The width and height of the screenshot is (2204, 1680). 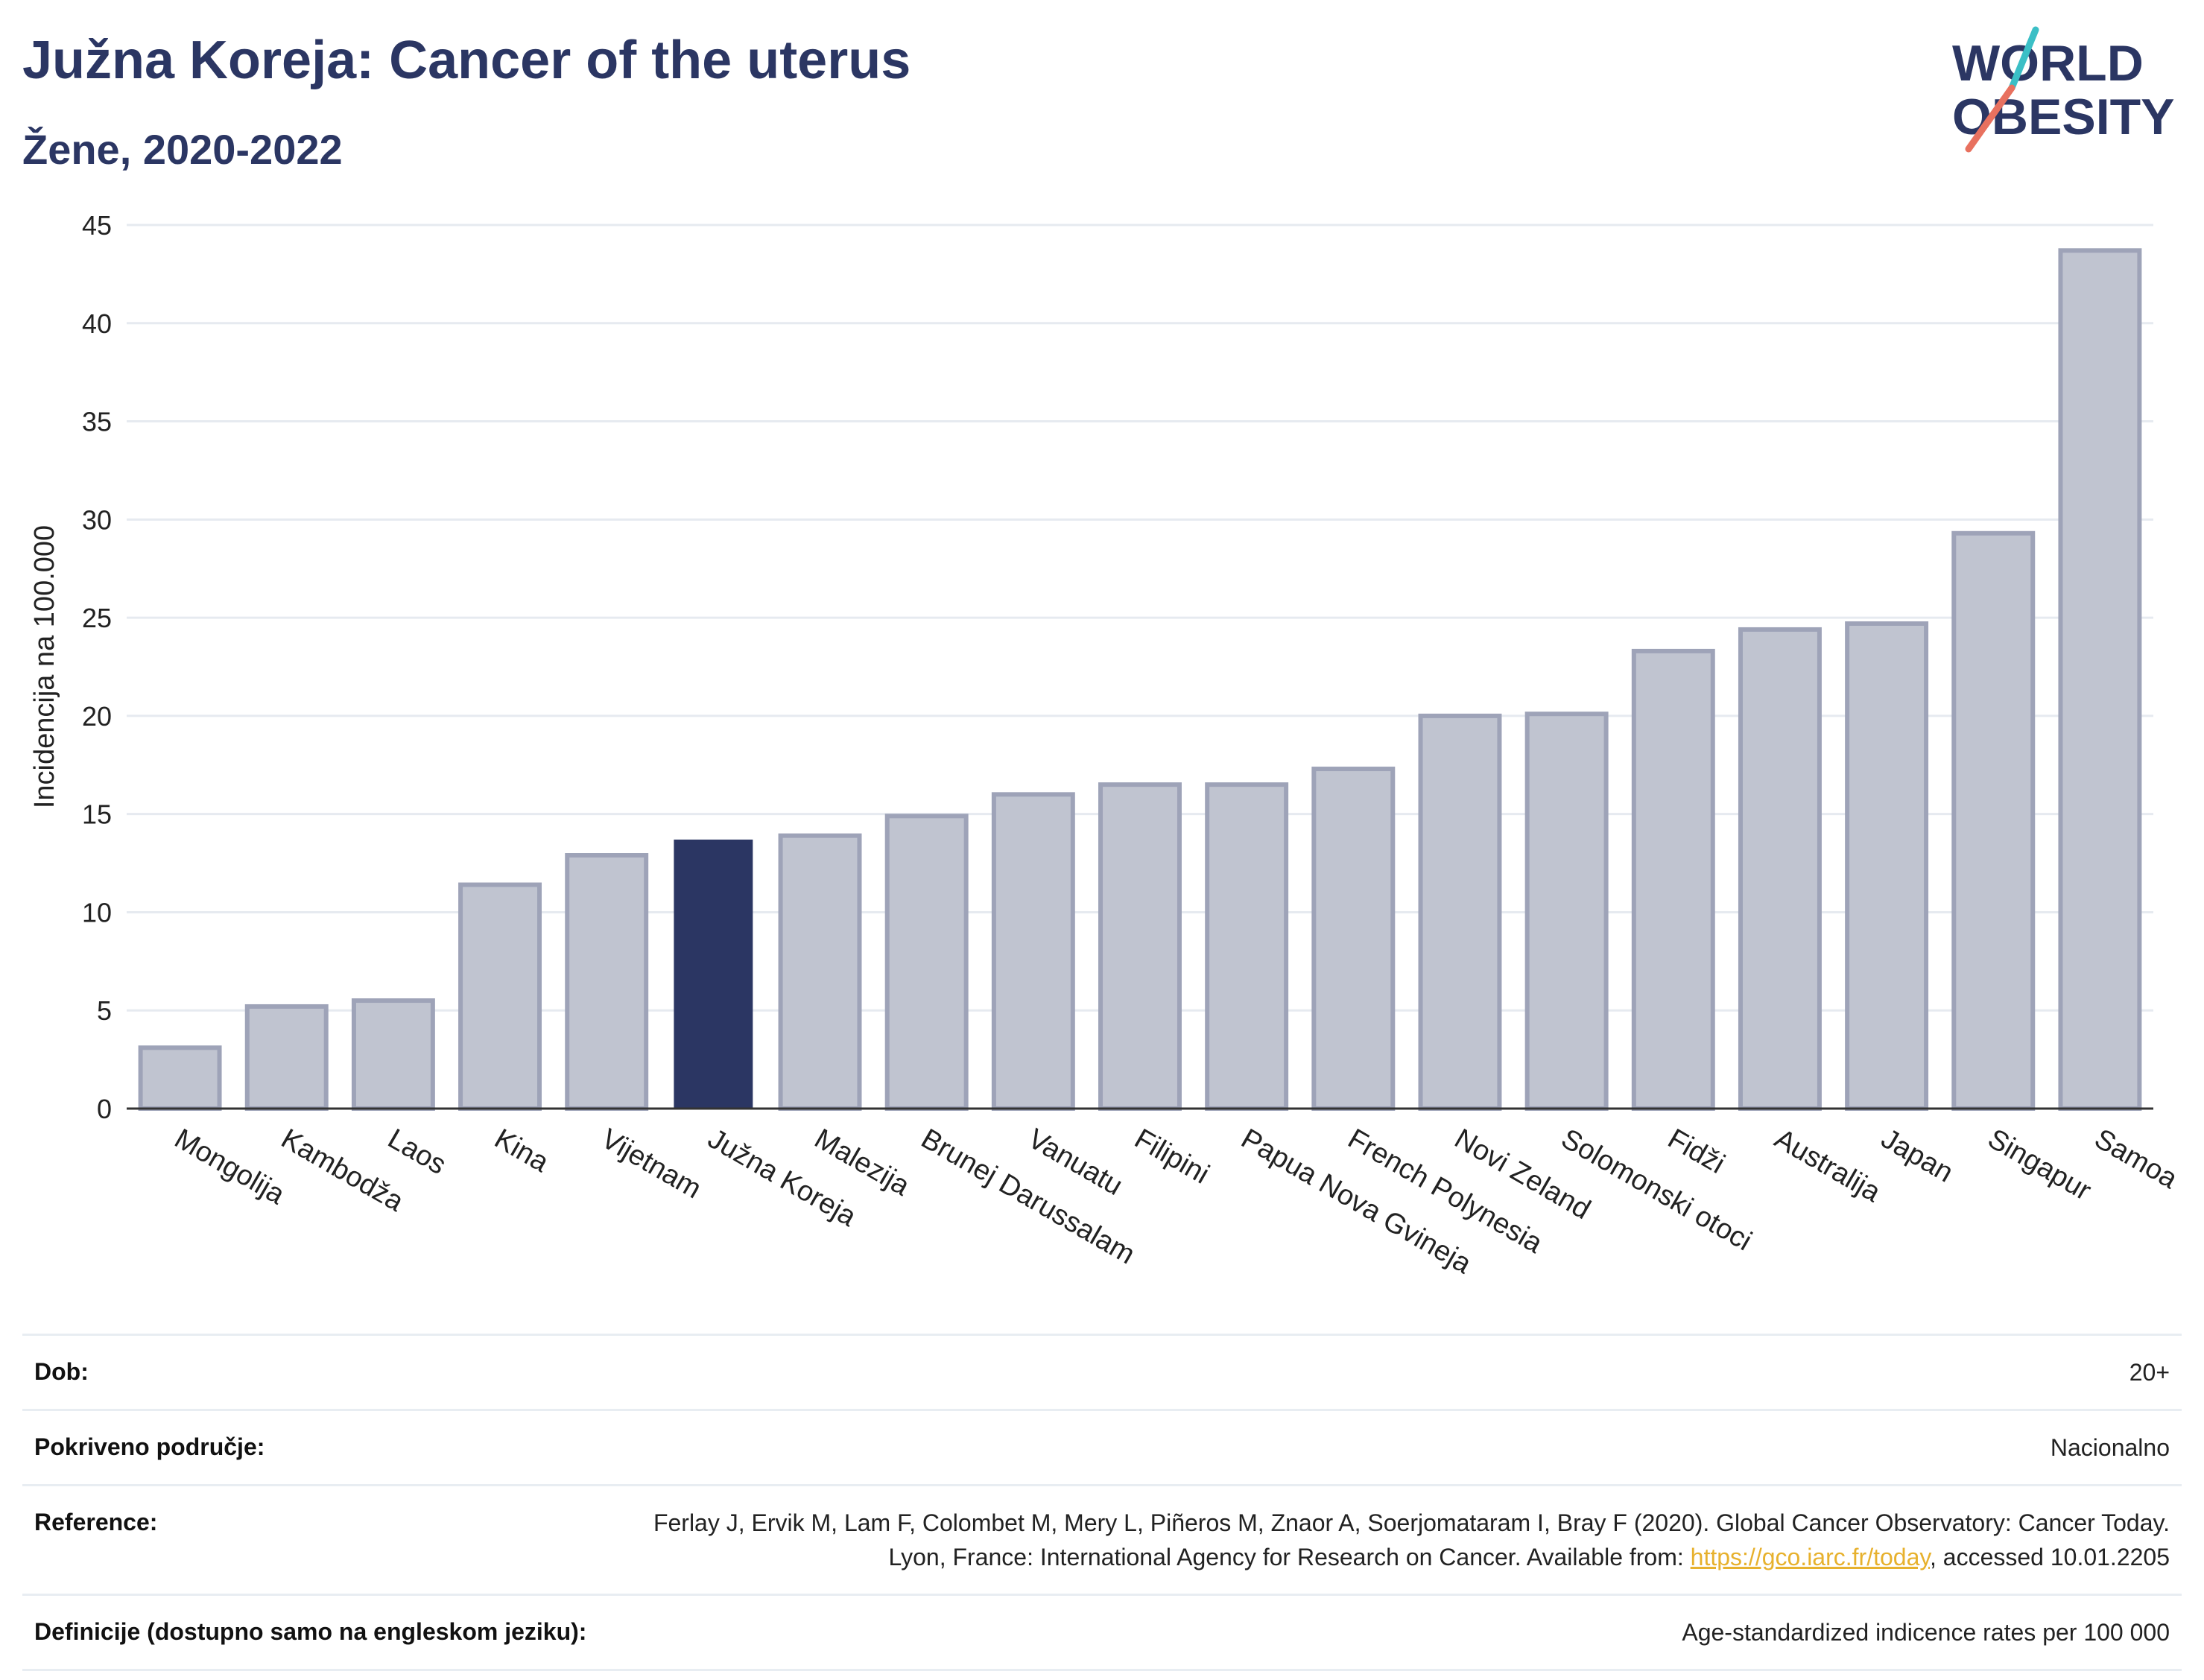 I want to click on bar-french-polynesia, so click(x=1353, y=939).